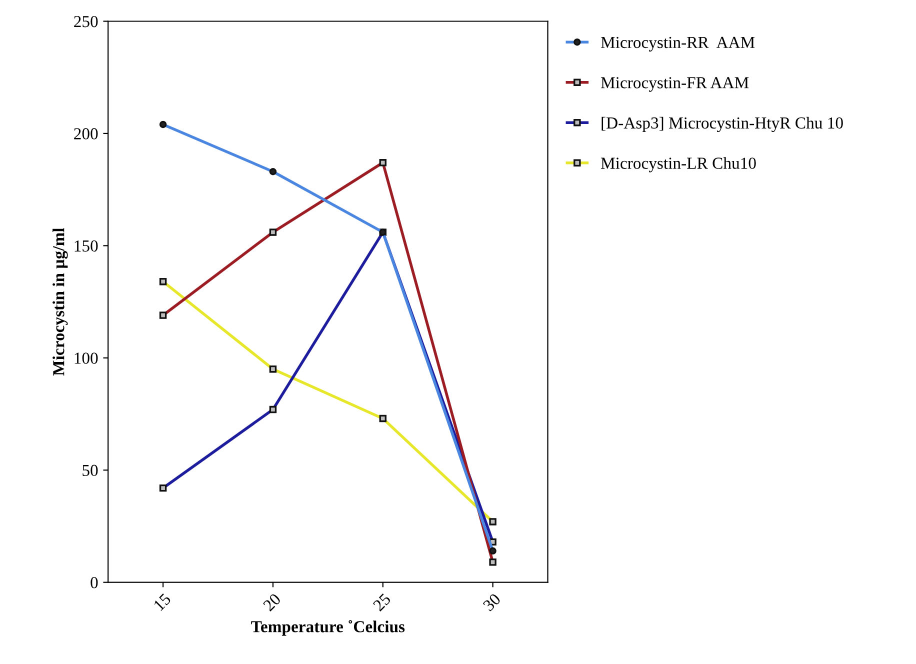 The image size is (916, 664). Describe the element at coordinates (90, 470) in the screenshot. I see `y-tick-label: 50` at that location.